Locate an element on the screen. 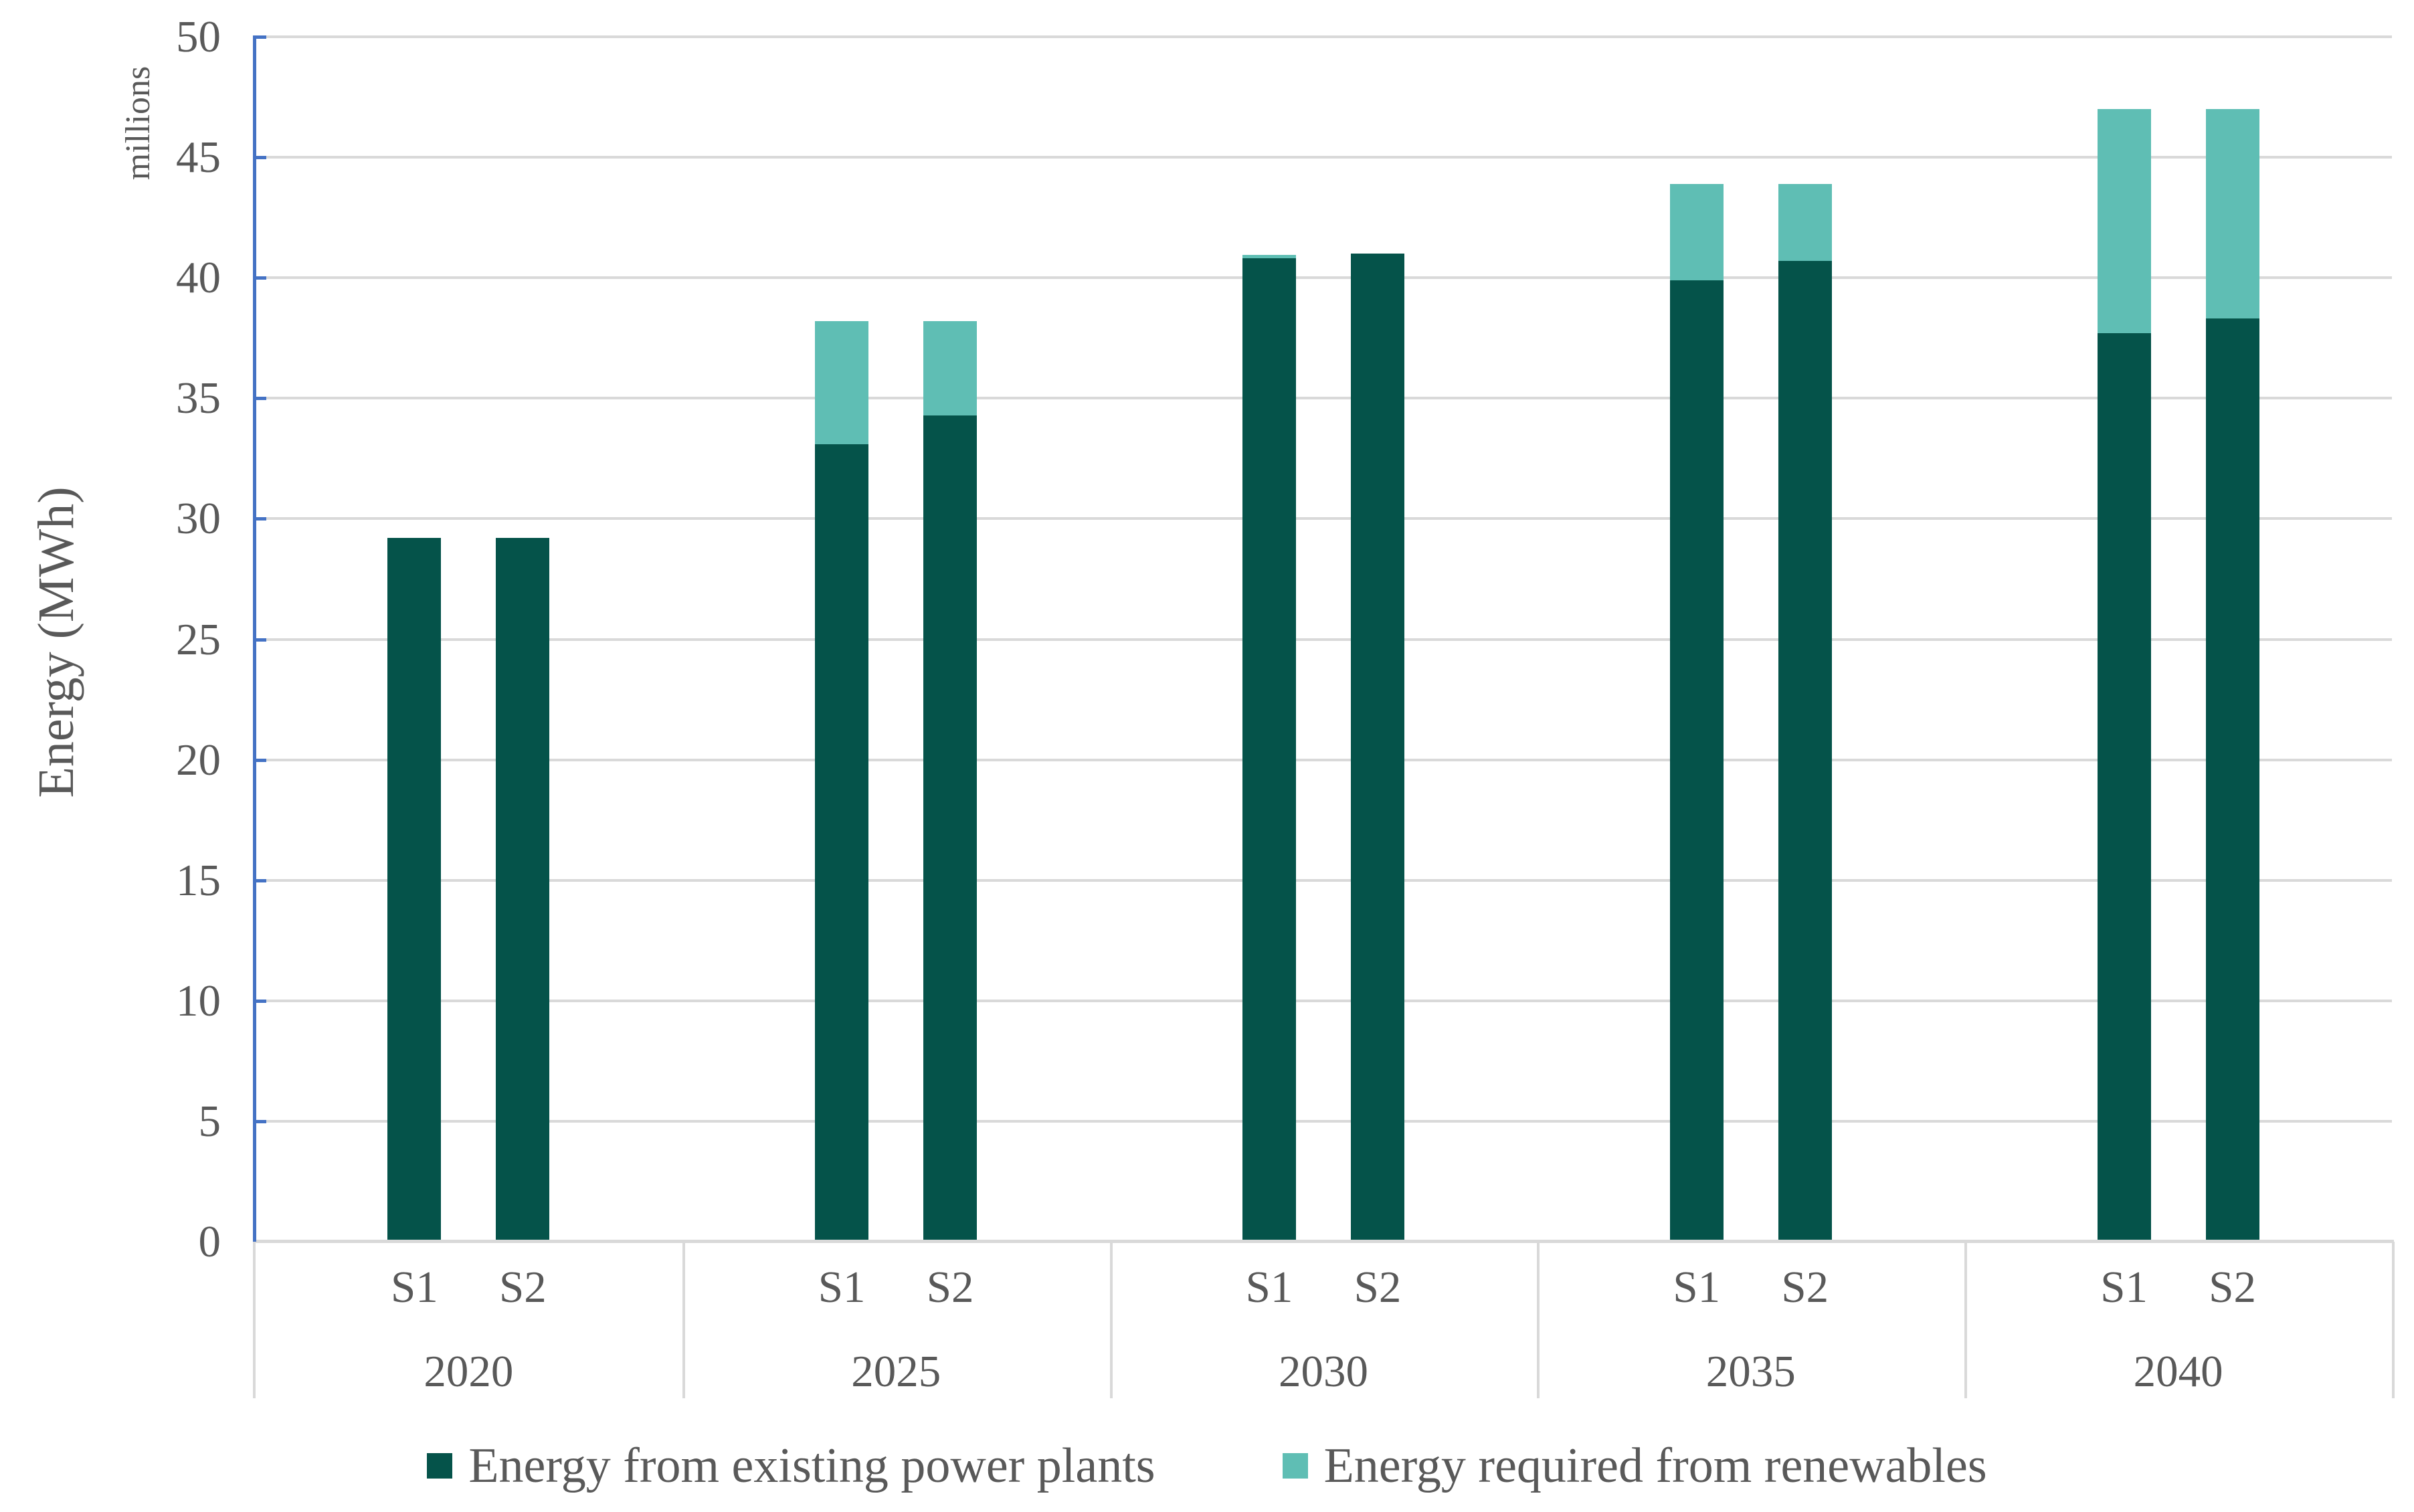 The width and height of the screenshot is (2414, 1512). y-tick-label-10: 10 is located at coordinates (198, 1000).